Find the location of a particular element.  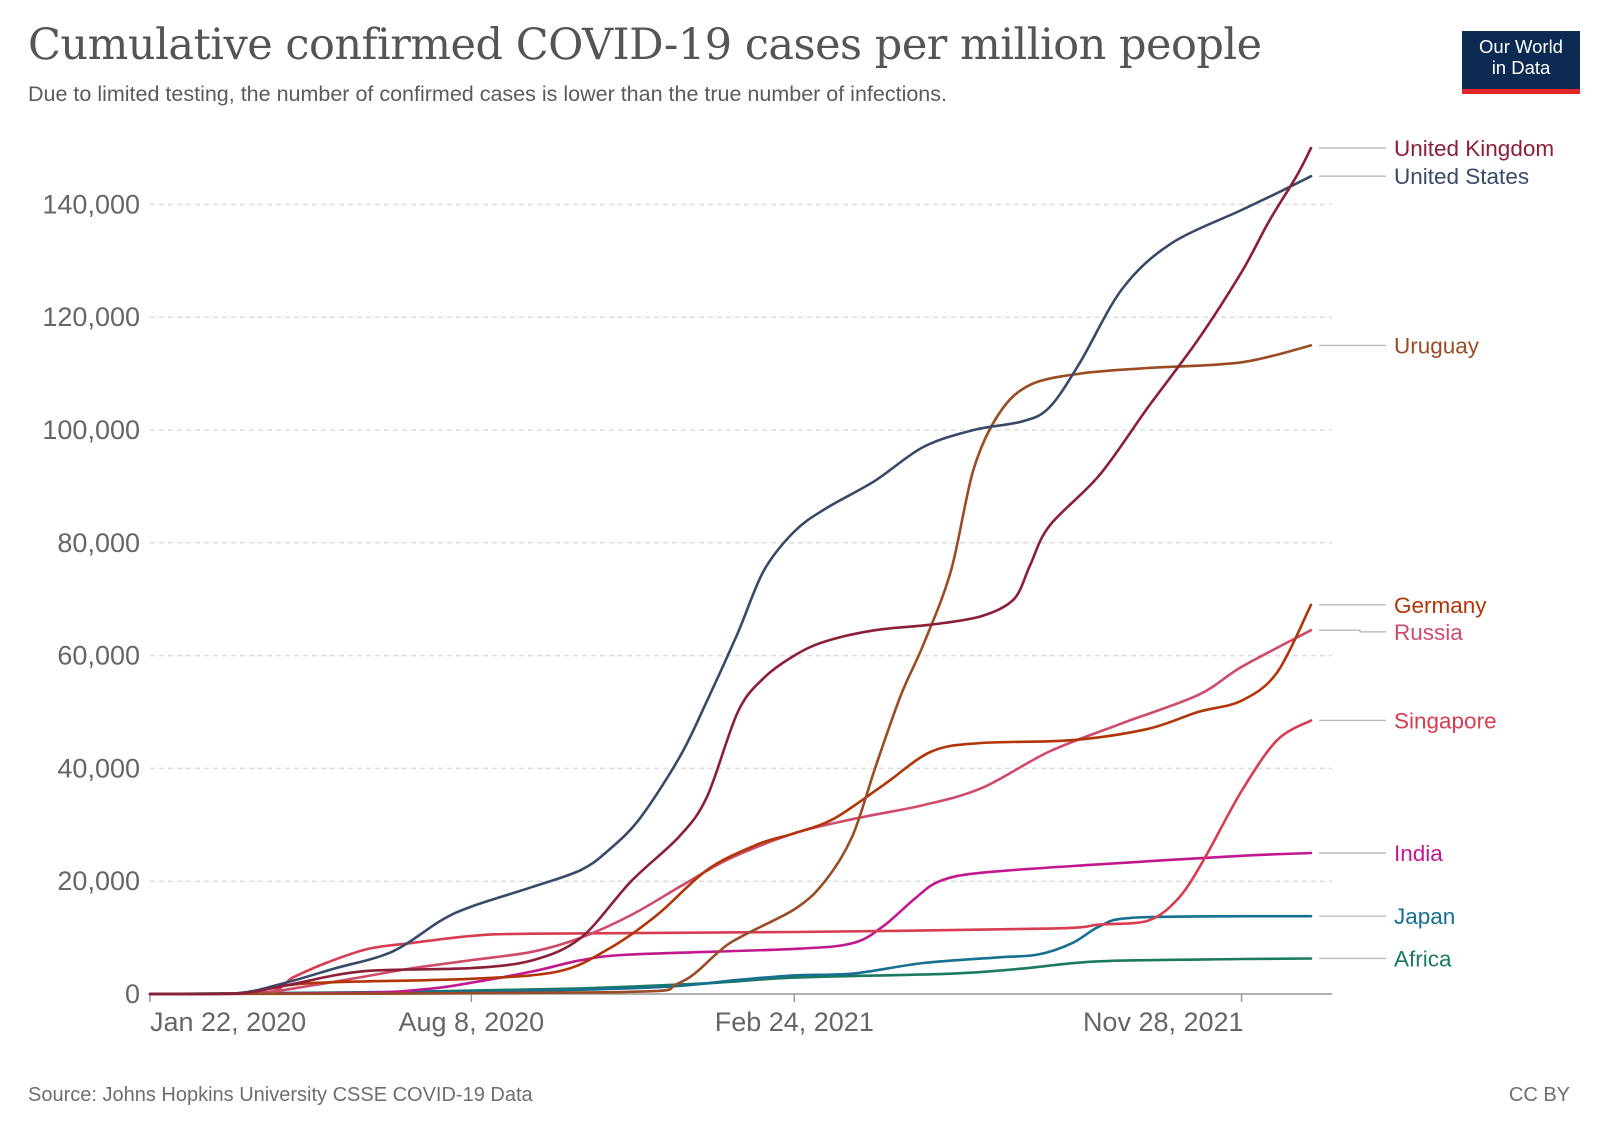

owid-logo: Our World in Data is located at coordinates (1521, 62).